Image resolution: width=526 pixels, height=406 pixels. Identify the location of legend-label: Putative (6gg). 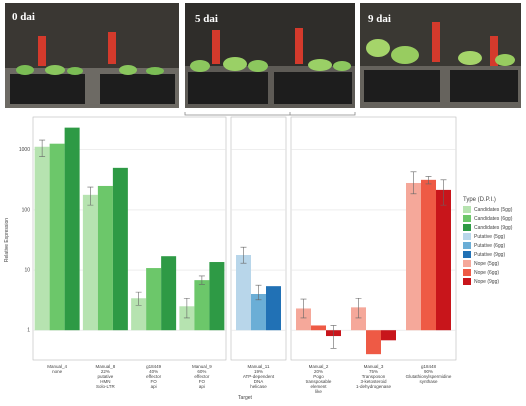
(489, 246).